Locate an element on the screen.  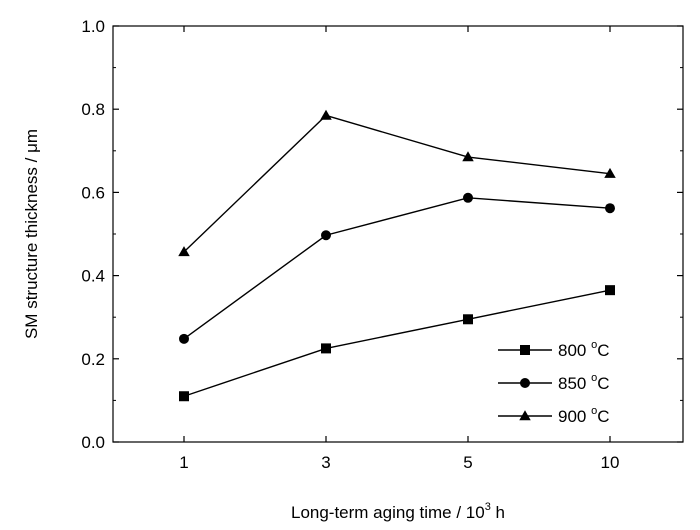
x-tick-label: 3 is located at coordinates (325, 462).